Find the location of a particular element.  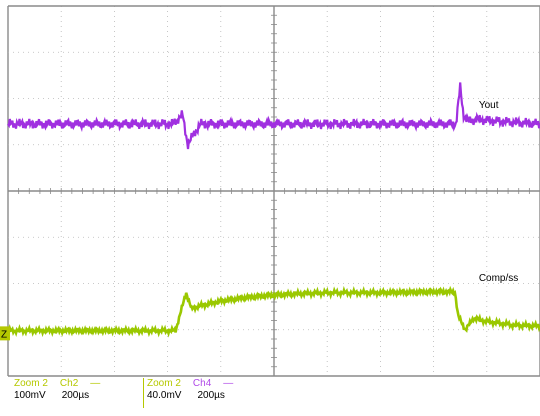

channel-marker is located at coordinates (5, 333).